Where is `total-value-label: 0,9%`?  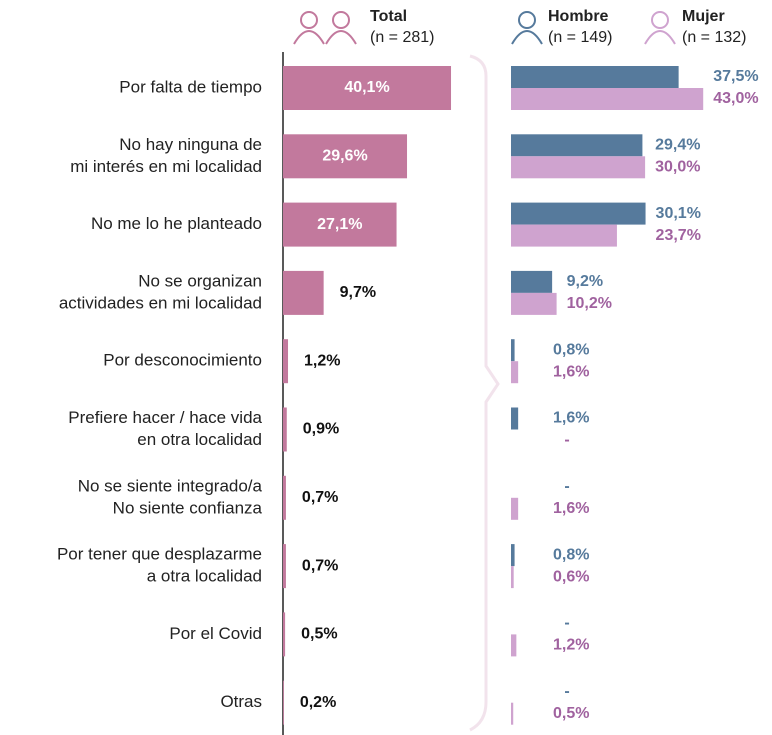
total-value-label: 0,9% is located at coordinates (321, 429).